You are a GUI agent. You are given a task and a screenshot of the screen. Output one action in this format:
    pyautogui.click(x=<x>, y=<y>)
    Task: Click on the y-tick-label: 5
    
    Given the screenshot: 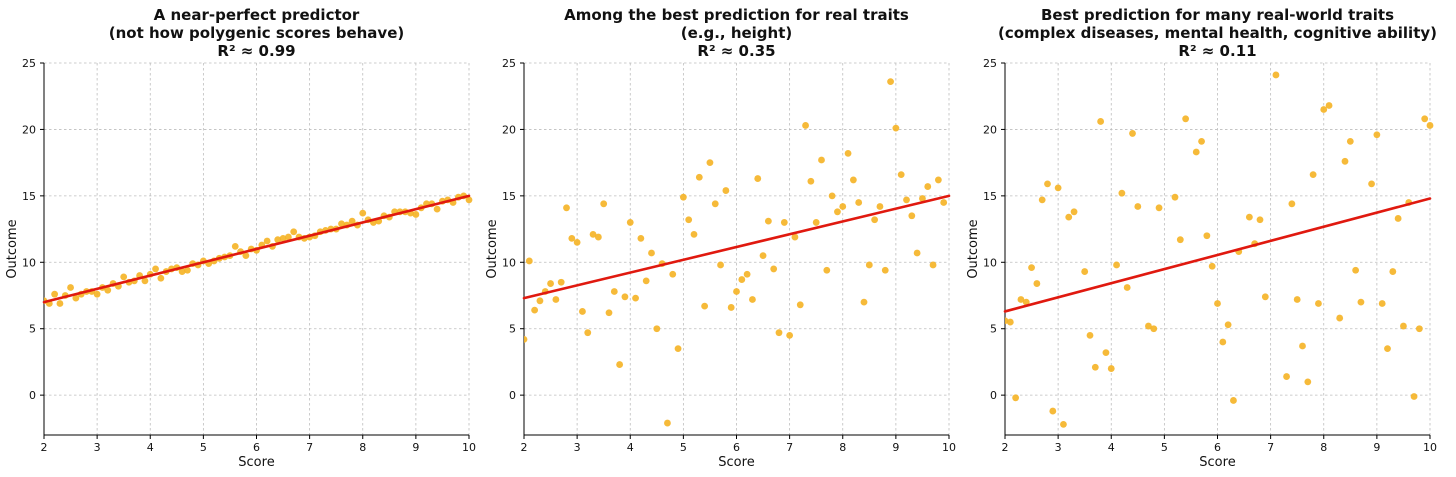 What is the action you would take?
    pyautogui.click(x=32, y=329)
    